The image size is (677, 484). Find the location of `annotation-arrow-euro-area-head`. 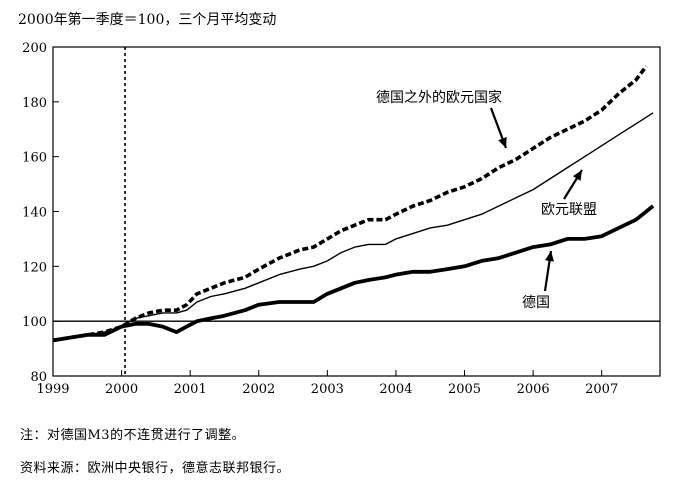

annotation-arrow-euro-area-head is located at coordinates (577, 175).